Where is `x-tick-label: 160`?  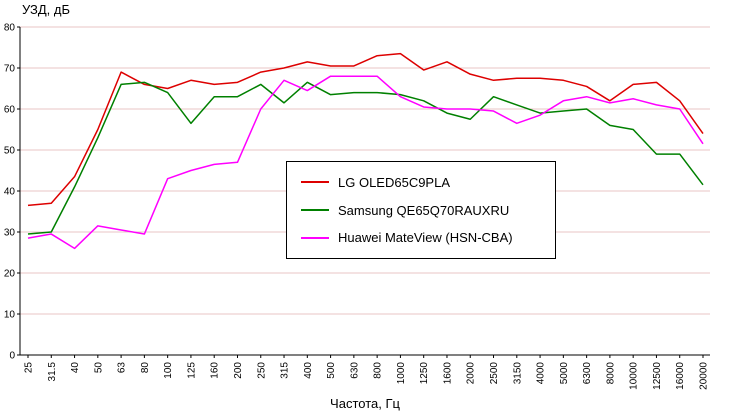 x-tick-label: 160 is located at coordinates (215, 370).